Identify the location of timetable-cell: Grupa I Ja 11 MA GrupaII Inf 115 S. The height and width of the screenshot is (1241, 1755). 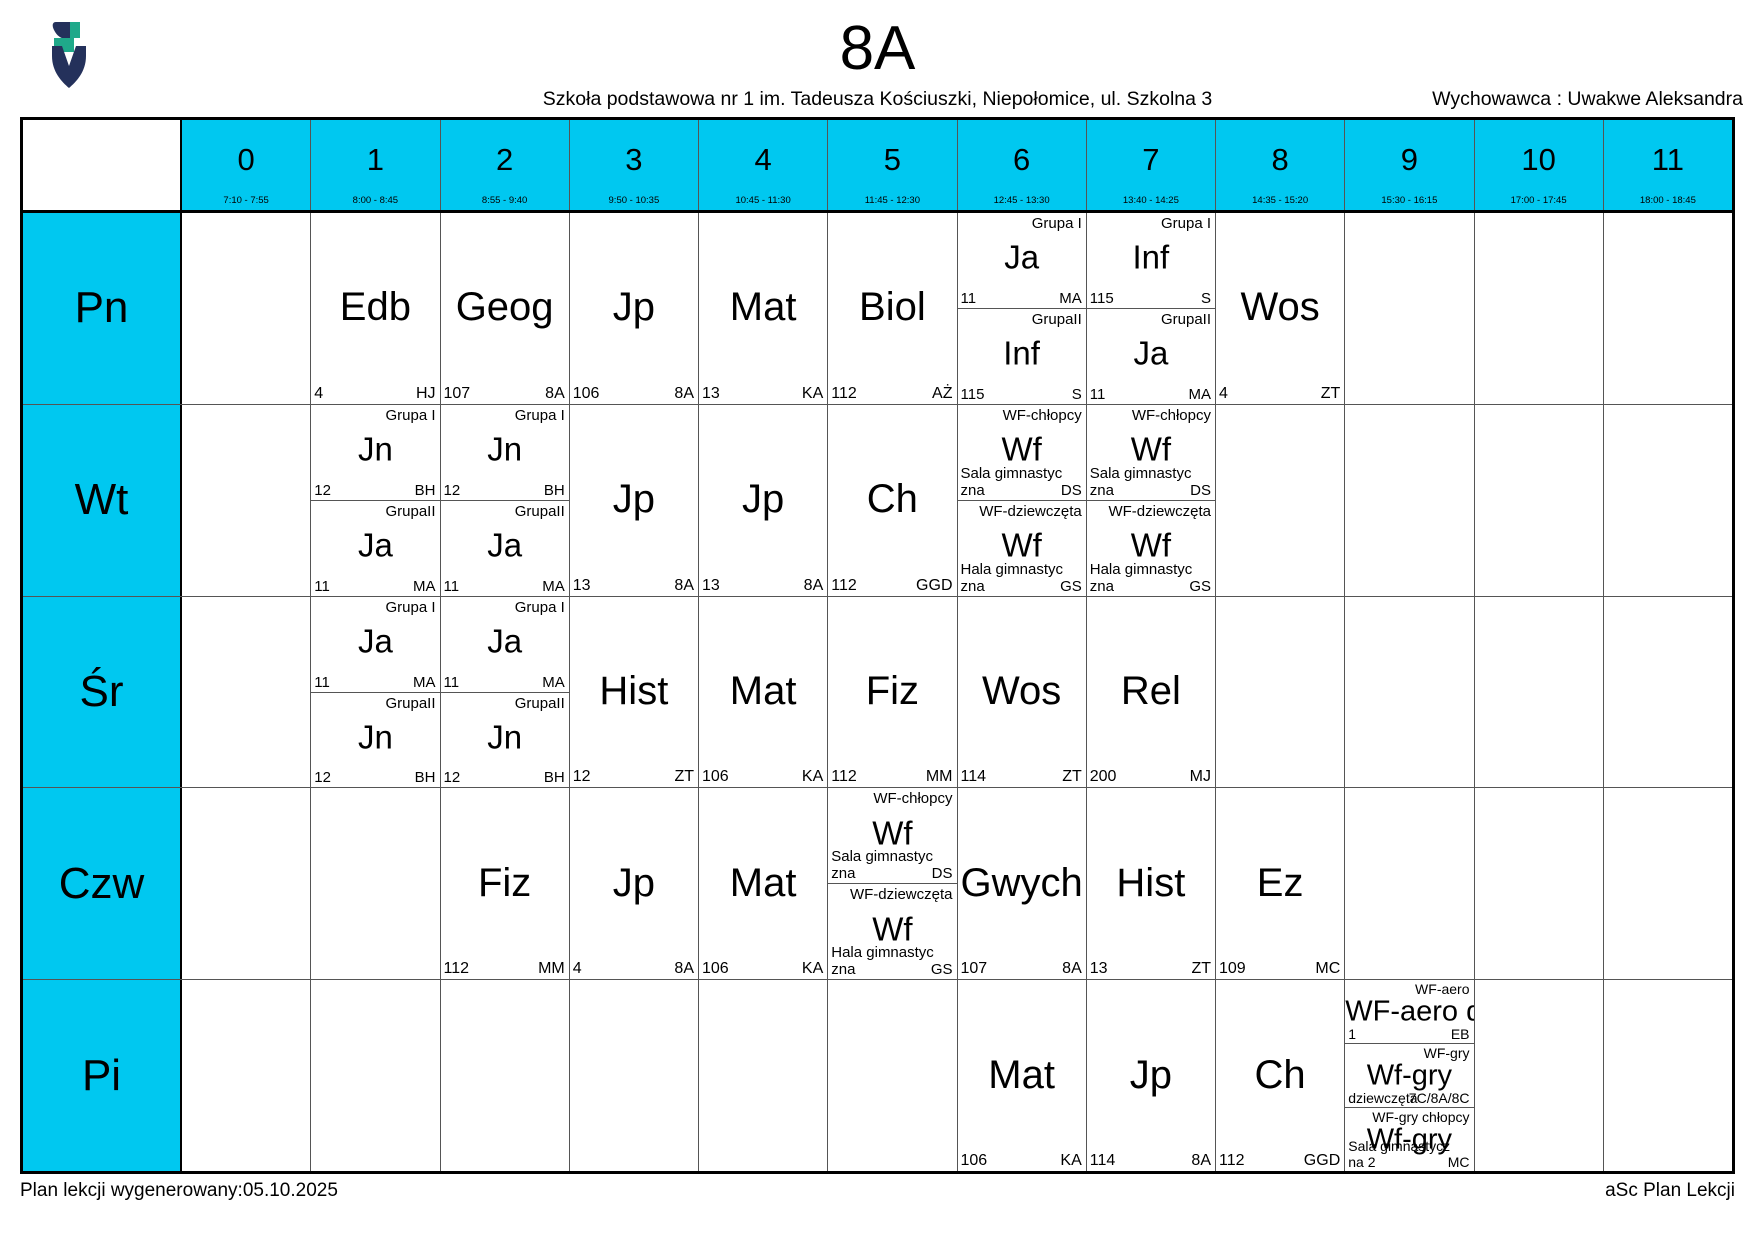
(1022, 308).